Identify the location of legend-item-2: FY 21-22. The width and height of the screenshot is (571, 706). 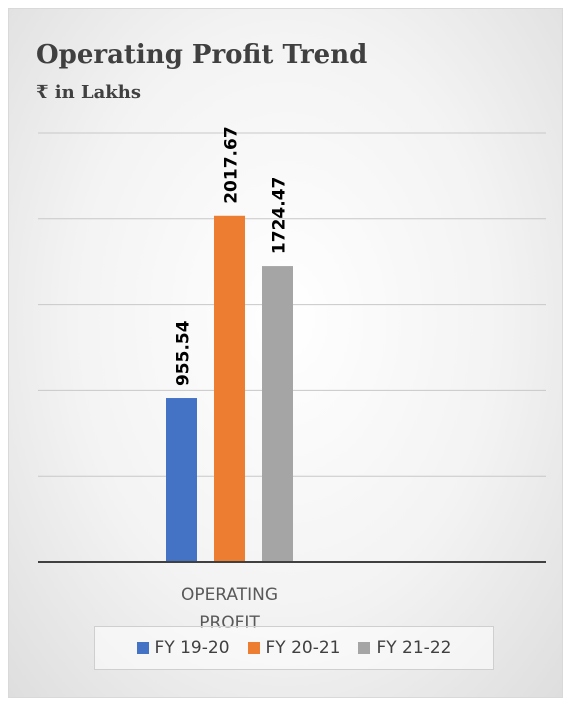
(404, 648).